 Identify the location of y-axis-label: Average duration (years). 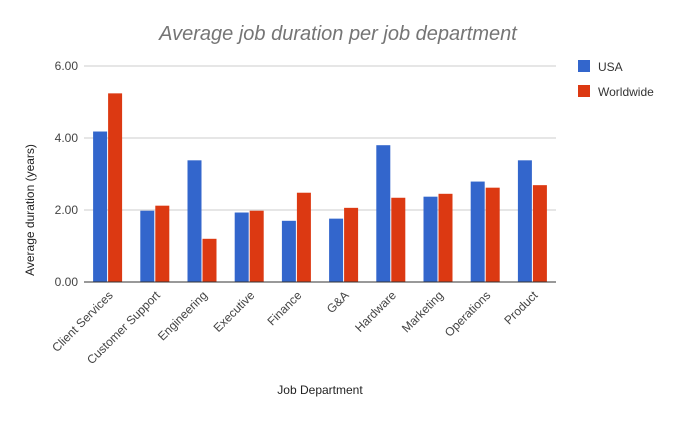
(30, 210).